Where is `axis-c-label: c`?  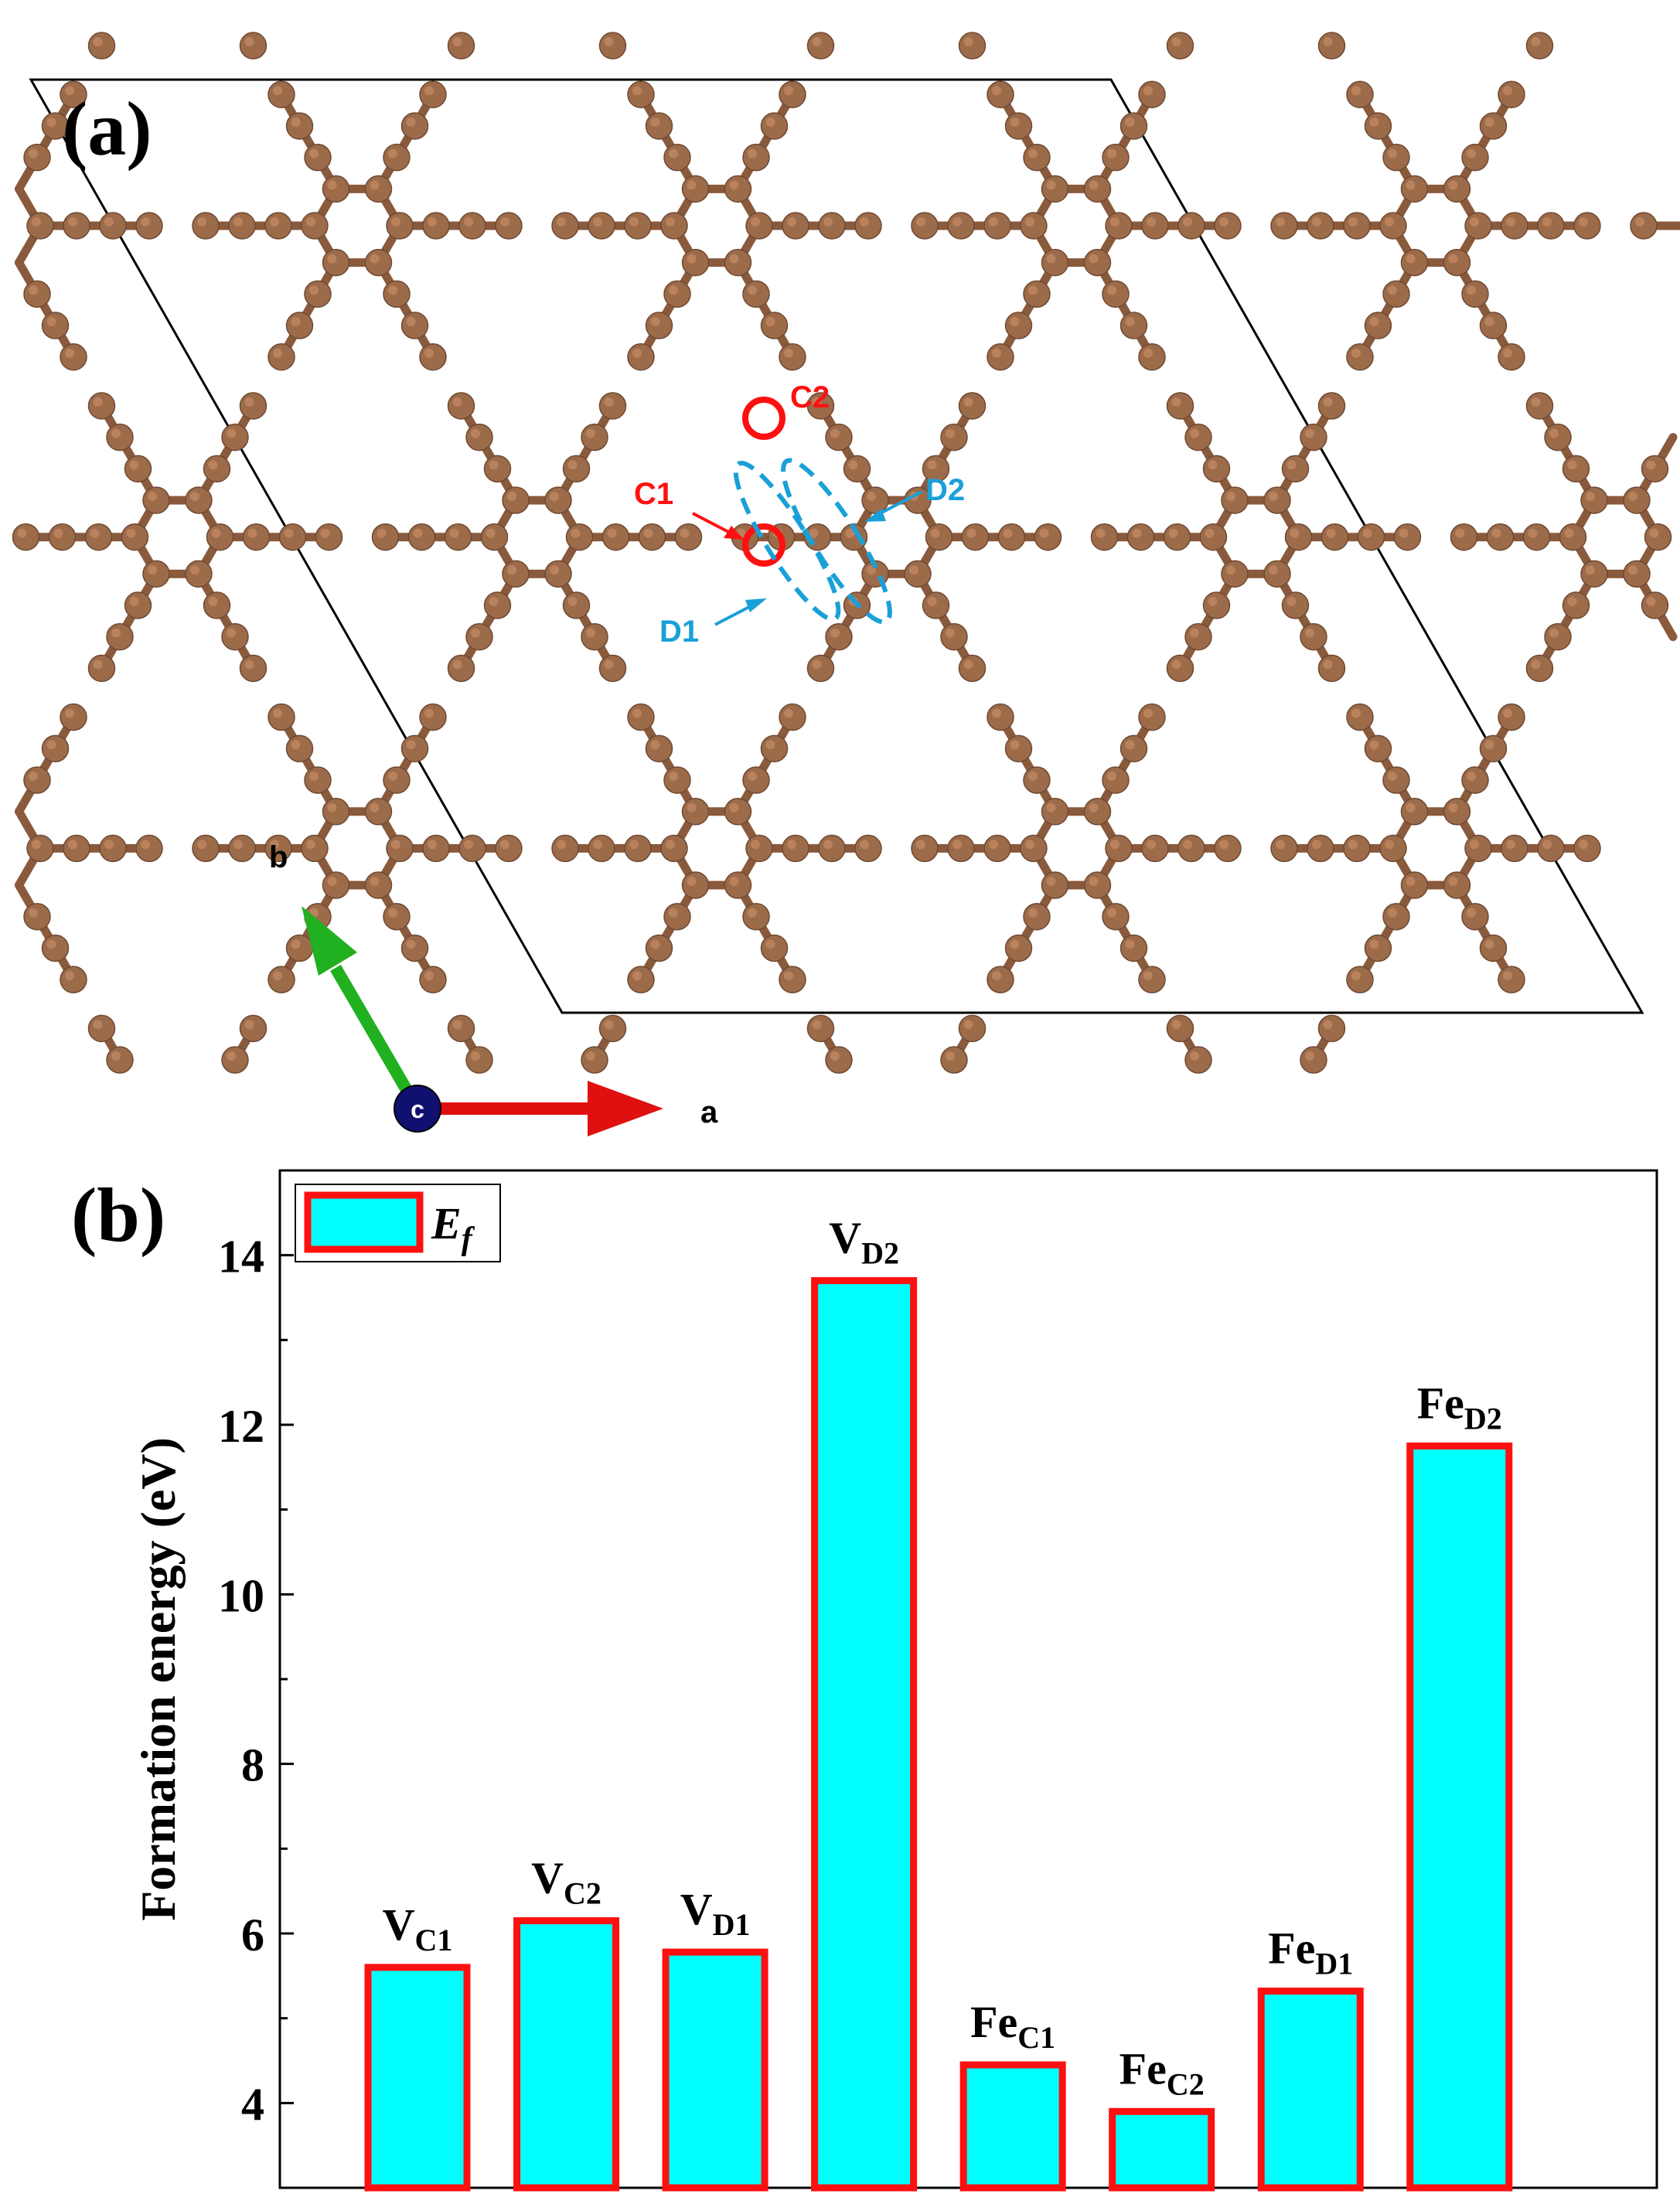 axis-c-label: c is located at coordinates (417, 1109).